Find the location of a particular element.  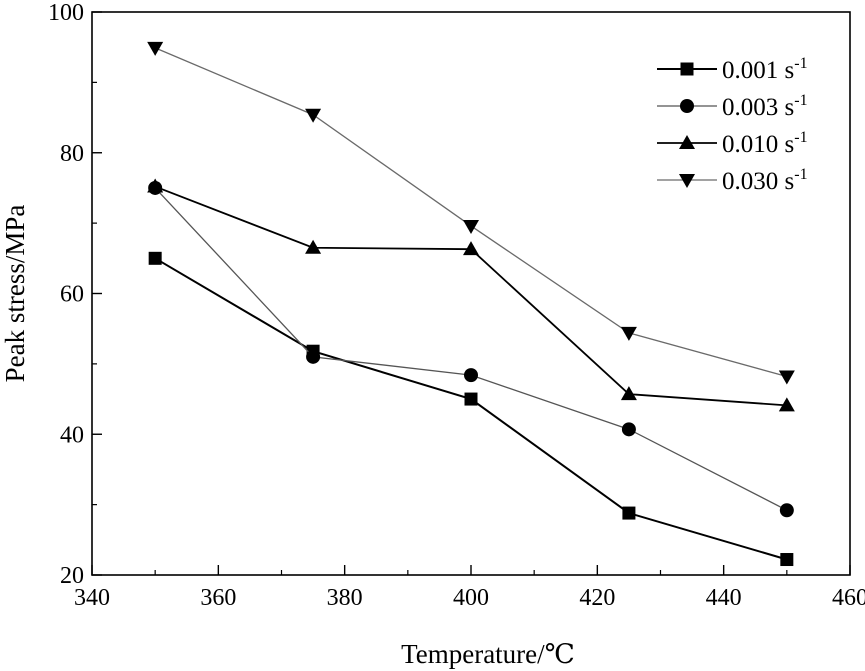

x-tick-label: 380 is located at coordinates (345, 598).